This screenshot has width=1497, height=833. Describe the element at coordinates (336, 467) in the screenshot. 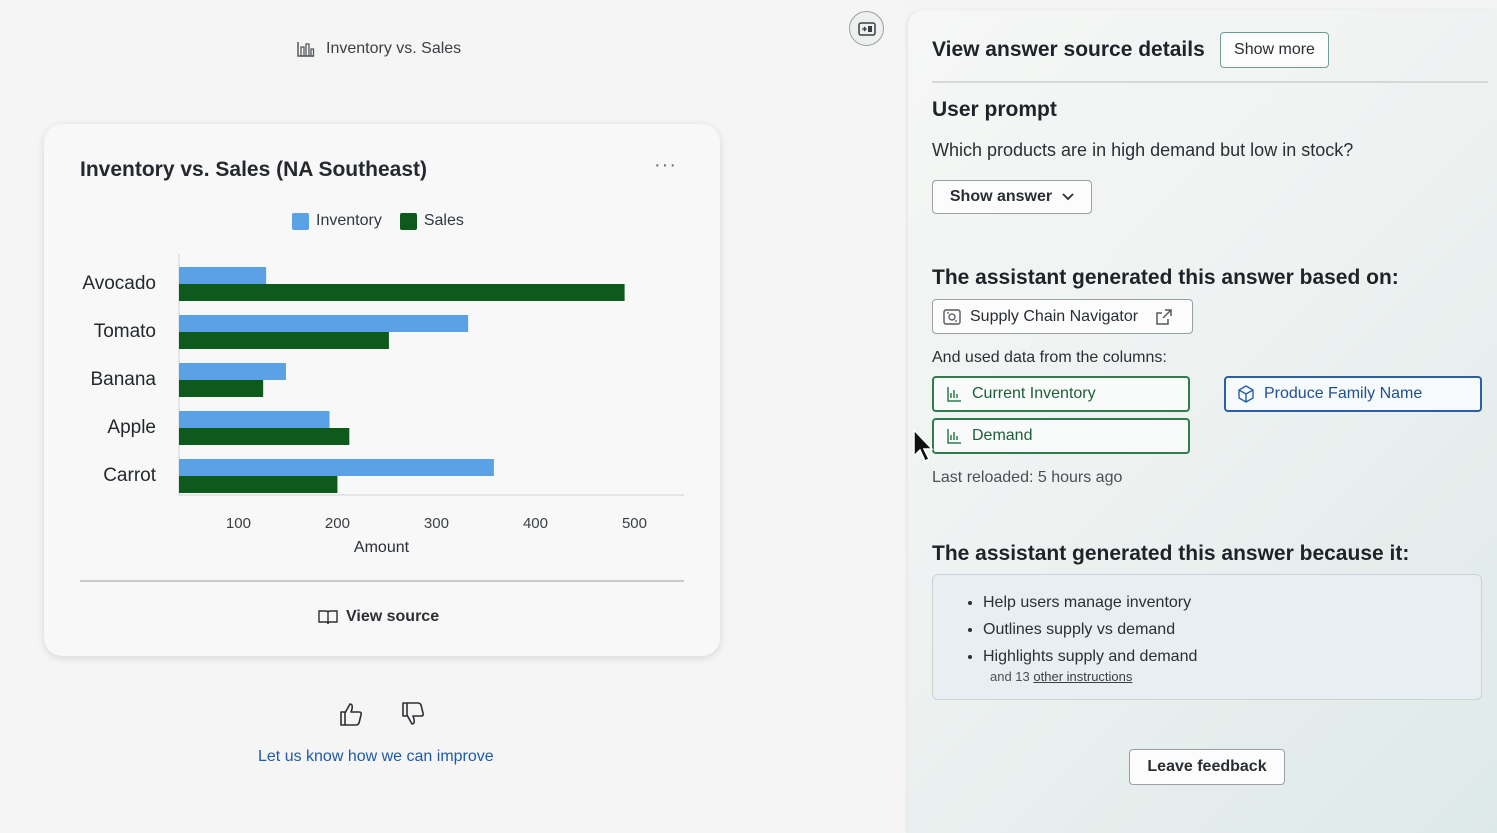

I see `bar-inventory-carrot` at that location.